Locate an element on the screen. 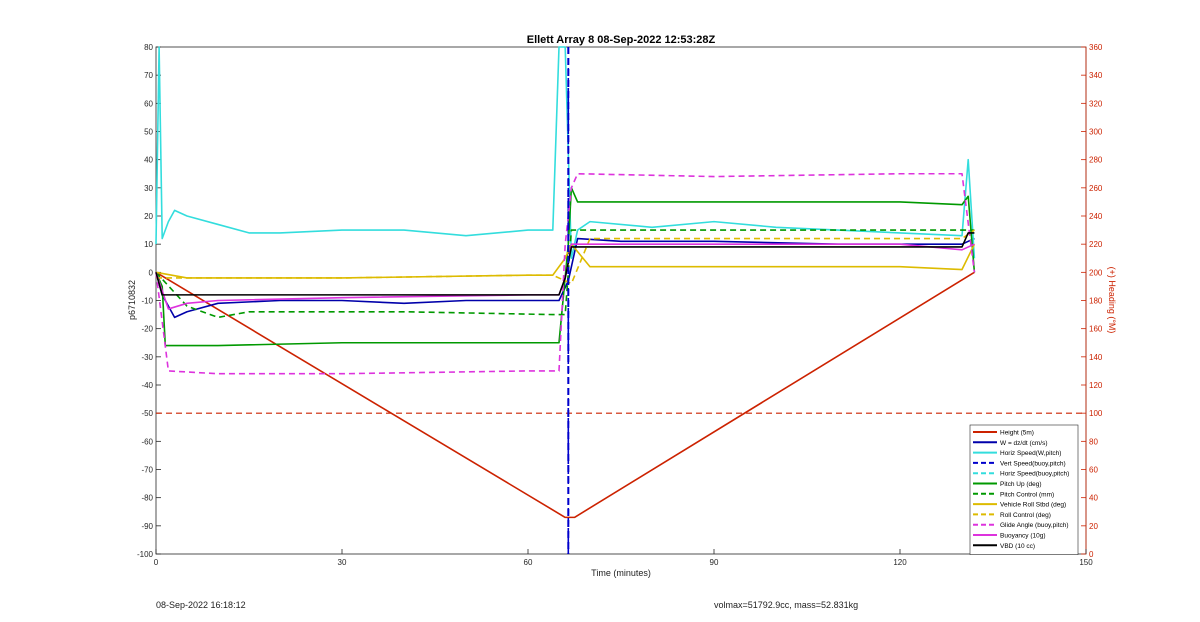 The image size is (1200, 622). y2-tick-label: 160 is located at coordinates (1096, 329).